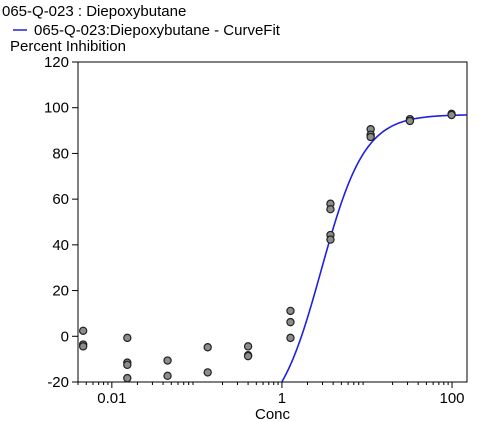 This screenshot has height=421, width=500. Describe the element at coordinates (65, 336) in the screenshot. I see `y-tick-label: 0` at that location.